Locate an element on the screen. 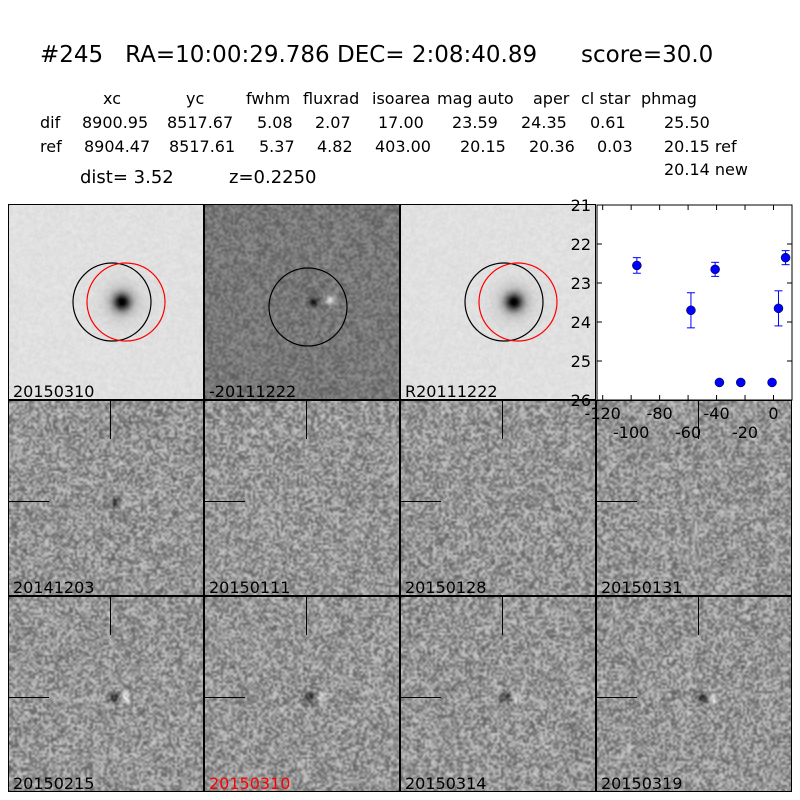 Image resolution: width=800 pixels, height=800 pixels. image-panel: 20141203 is located at coordinates (106, 498).